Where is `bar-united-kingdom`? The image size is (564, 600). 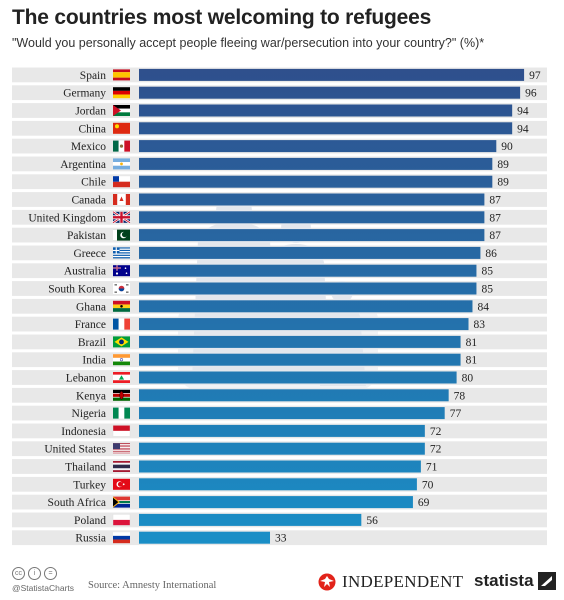 bar-united-kingdom is located at coordinates (312, 217).